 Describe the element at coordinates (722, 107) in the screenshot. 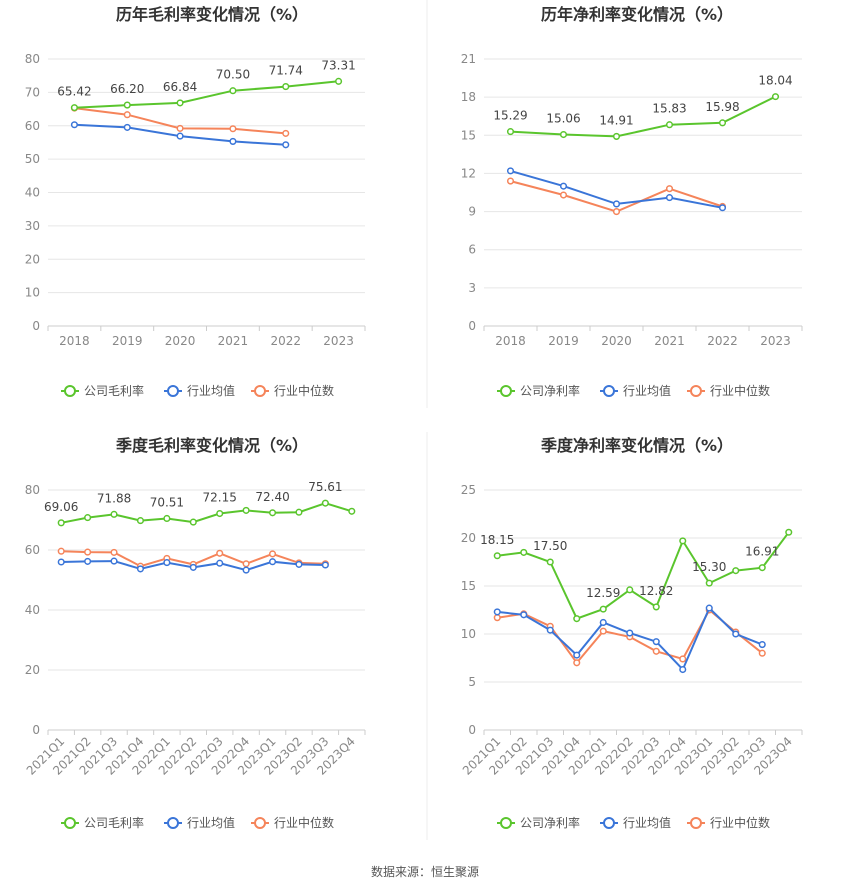

I see `data-label: 15.98` at that location.